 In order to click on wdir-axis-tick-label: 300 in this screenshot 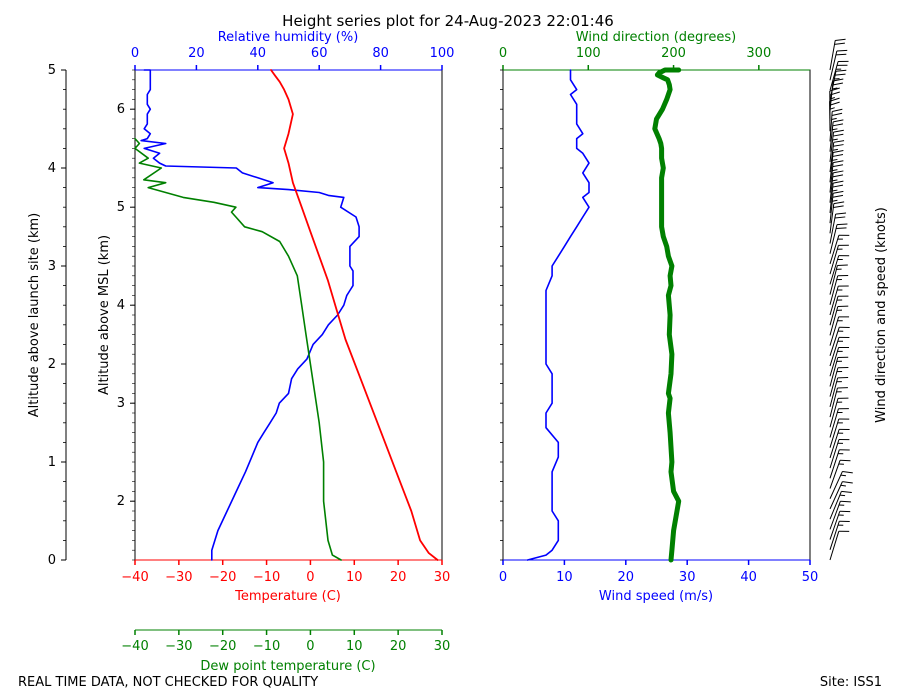, I will do `click(758, 53)`.